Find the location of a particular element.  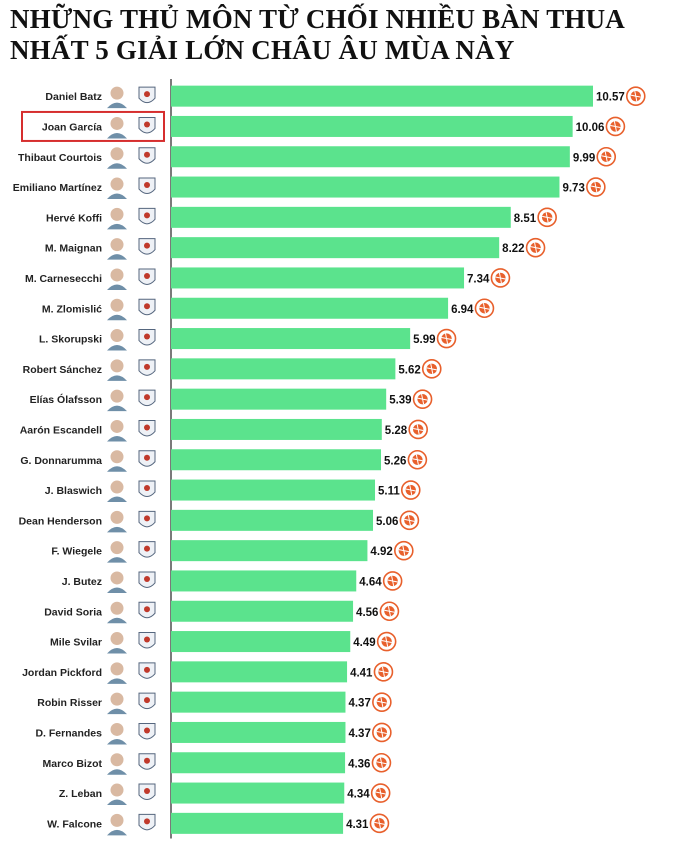

row-label: M. Carnesecchi is located at coordinates (63, 279).